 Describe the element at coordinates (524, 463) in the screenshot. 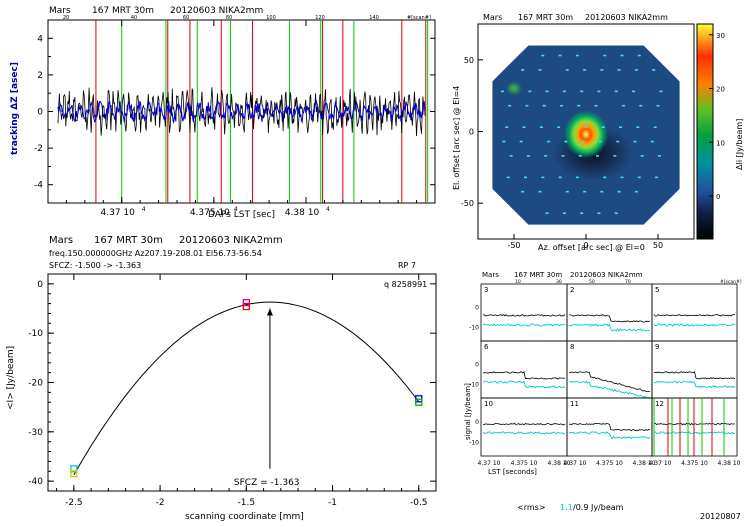

I see `timeline-xtick-label-0-1: 4.375 10` at that location.